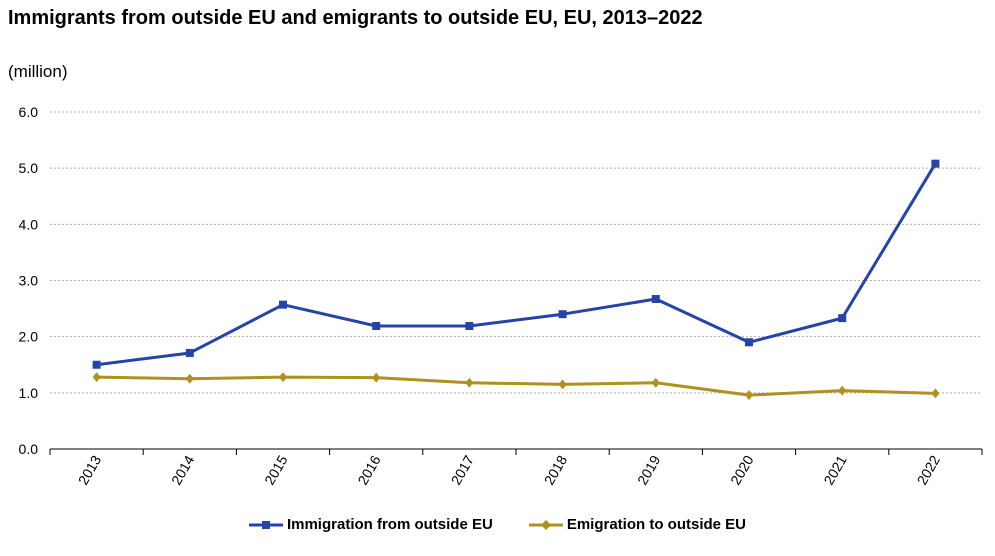  I want to click on x-tick-label: 2020, so click(742, 469).